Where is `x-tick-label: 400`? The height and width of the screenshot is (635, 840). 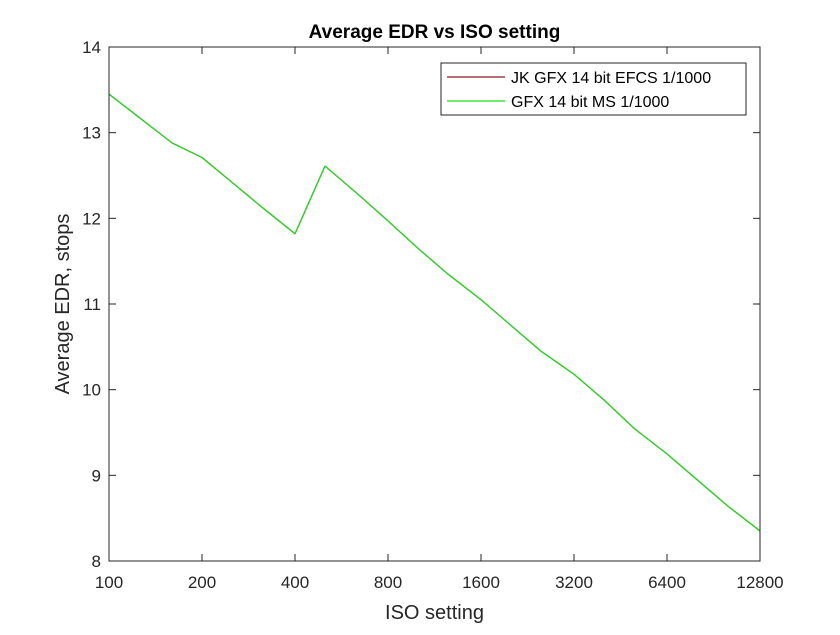
x-tick-label: 400 is located at coordinates (295, 582).